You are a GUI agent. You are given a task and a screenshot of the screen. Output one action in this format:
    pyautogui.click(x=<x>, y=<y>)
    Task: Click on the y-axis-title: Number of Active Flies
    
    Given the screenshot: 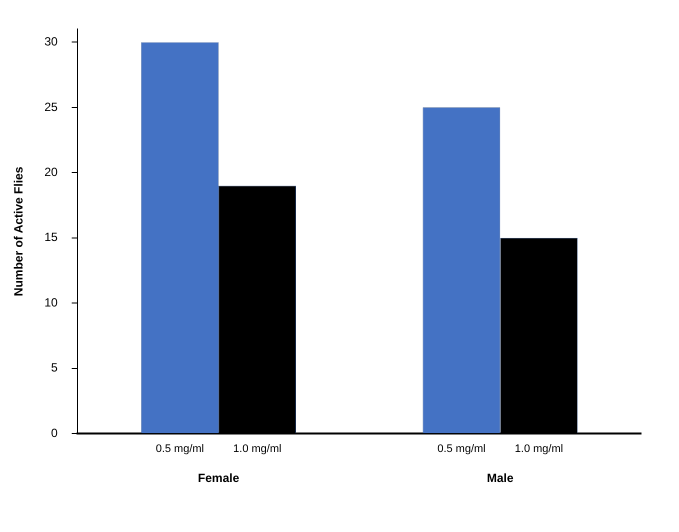 What is the action you would take?
    pyautogui.click(x=19, y=231)
    